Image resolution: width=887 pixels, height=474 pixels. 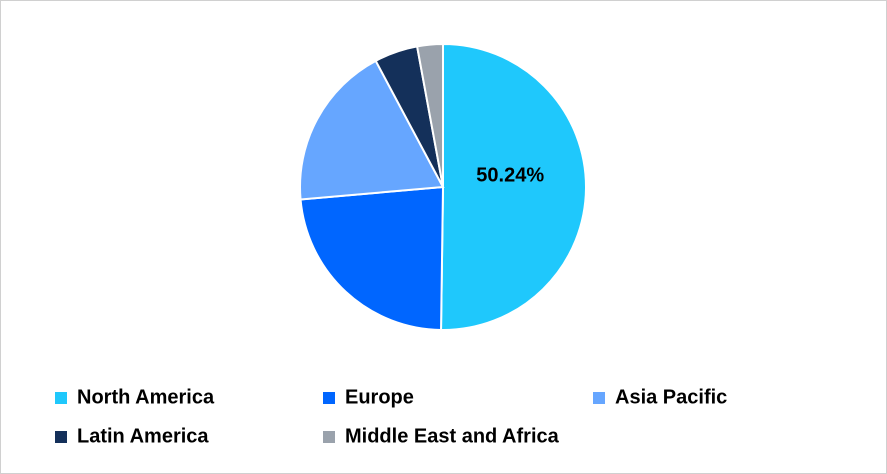 What do you see at coordinates (452, 436) in the screenshot?
I see `legend-label: Middle East and Africa` at bounding box center [452, 436].